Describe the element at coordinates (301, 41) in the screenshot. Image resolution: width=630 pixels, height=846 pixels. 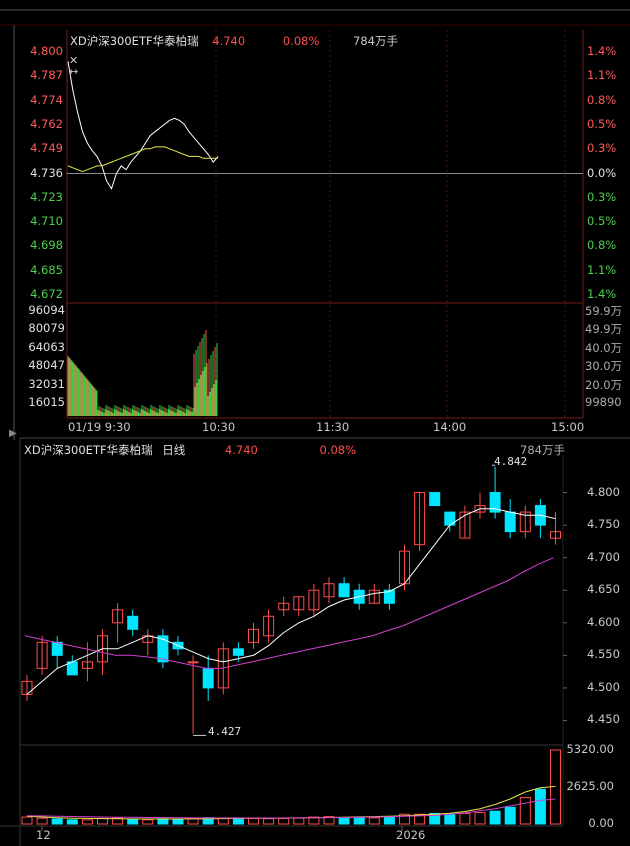
I see `intraday-change-pct: 0.08%` at that location.